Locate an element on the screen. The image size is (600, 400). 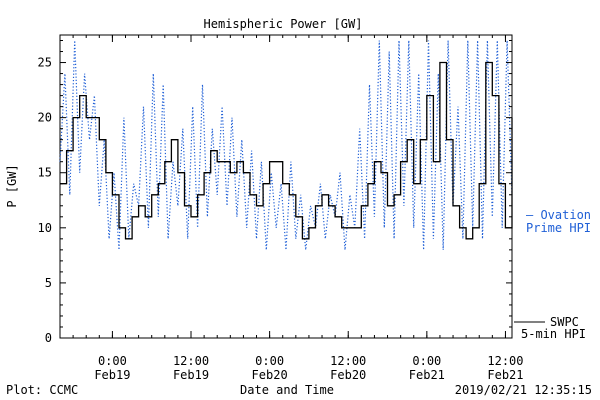
y-tick-label: 10 is located at coordinates (45, 228).